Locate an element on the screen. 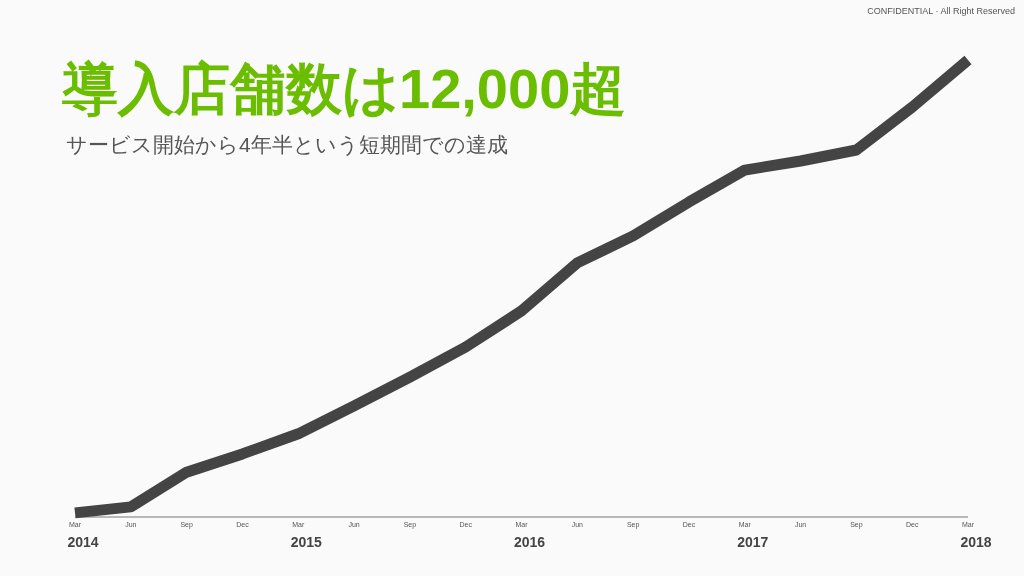 This screenshot has height=576, width=1024. text: 2015 is located at coordinates (306, 542).